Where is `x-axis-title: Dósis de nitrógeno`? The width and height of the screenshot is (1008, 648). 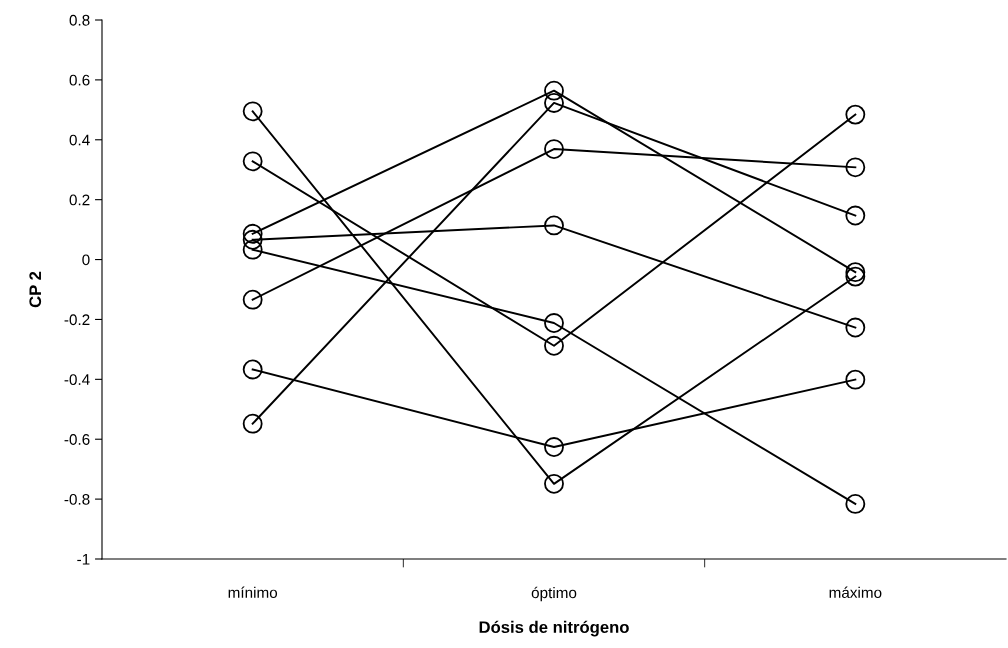
x-axis-title: Dósis de nitrógeno is located at coordinates (554, 628).